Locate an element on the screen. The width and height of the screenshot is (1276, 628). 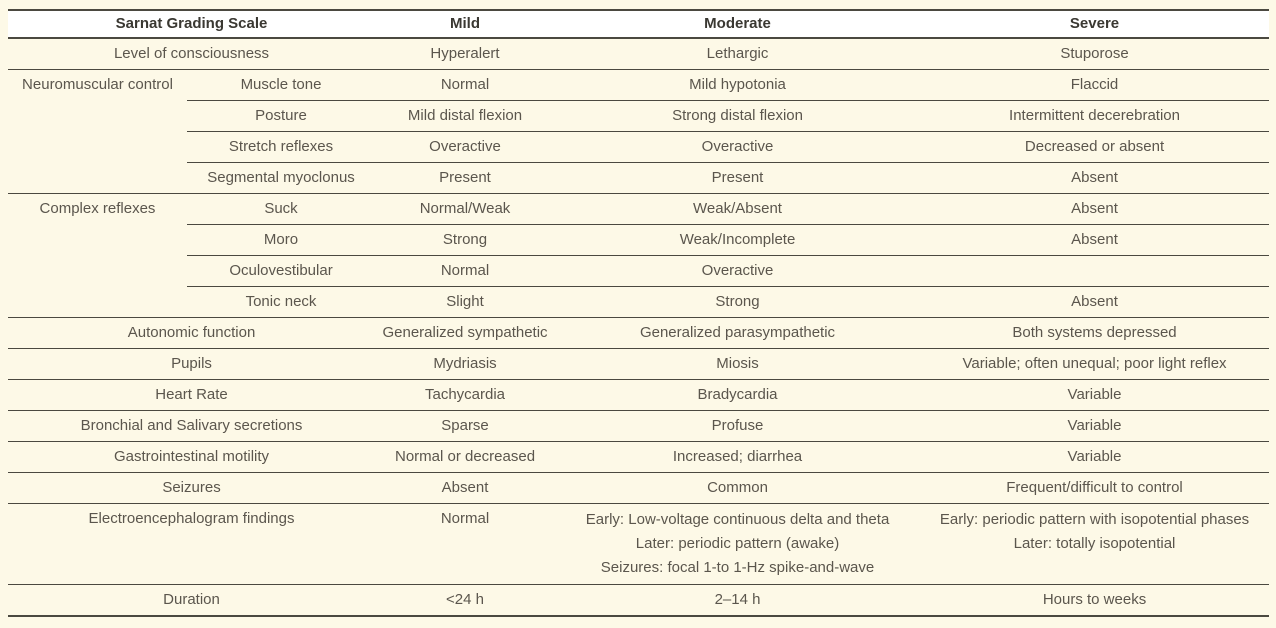
moderate-cell: Strong distal flexion is located at coordinates (738, 116).